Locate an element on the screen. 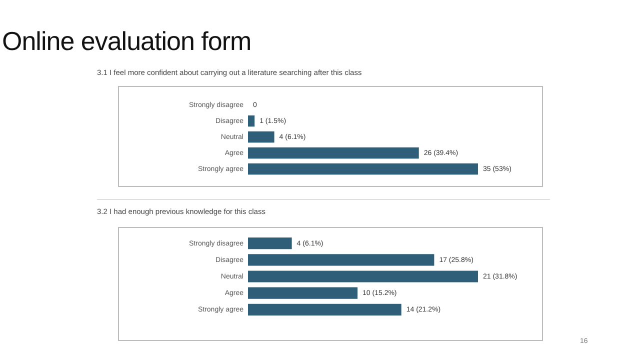  chart-title: Online evaluation form is located at coordinates (127, 41).